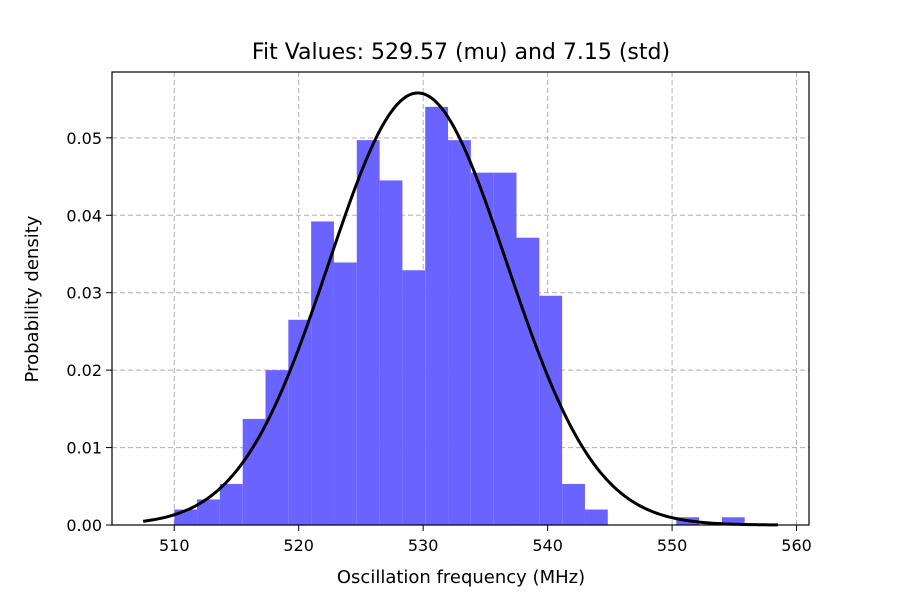 Image resolution: width=900 pixels, height=600 pixels. What do you see at coordinates (84, 525) in the screenshot?
I see `y-tick-label-0: 0.00` at bounding box center [84, 525].